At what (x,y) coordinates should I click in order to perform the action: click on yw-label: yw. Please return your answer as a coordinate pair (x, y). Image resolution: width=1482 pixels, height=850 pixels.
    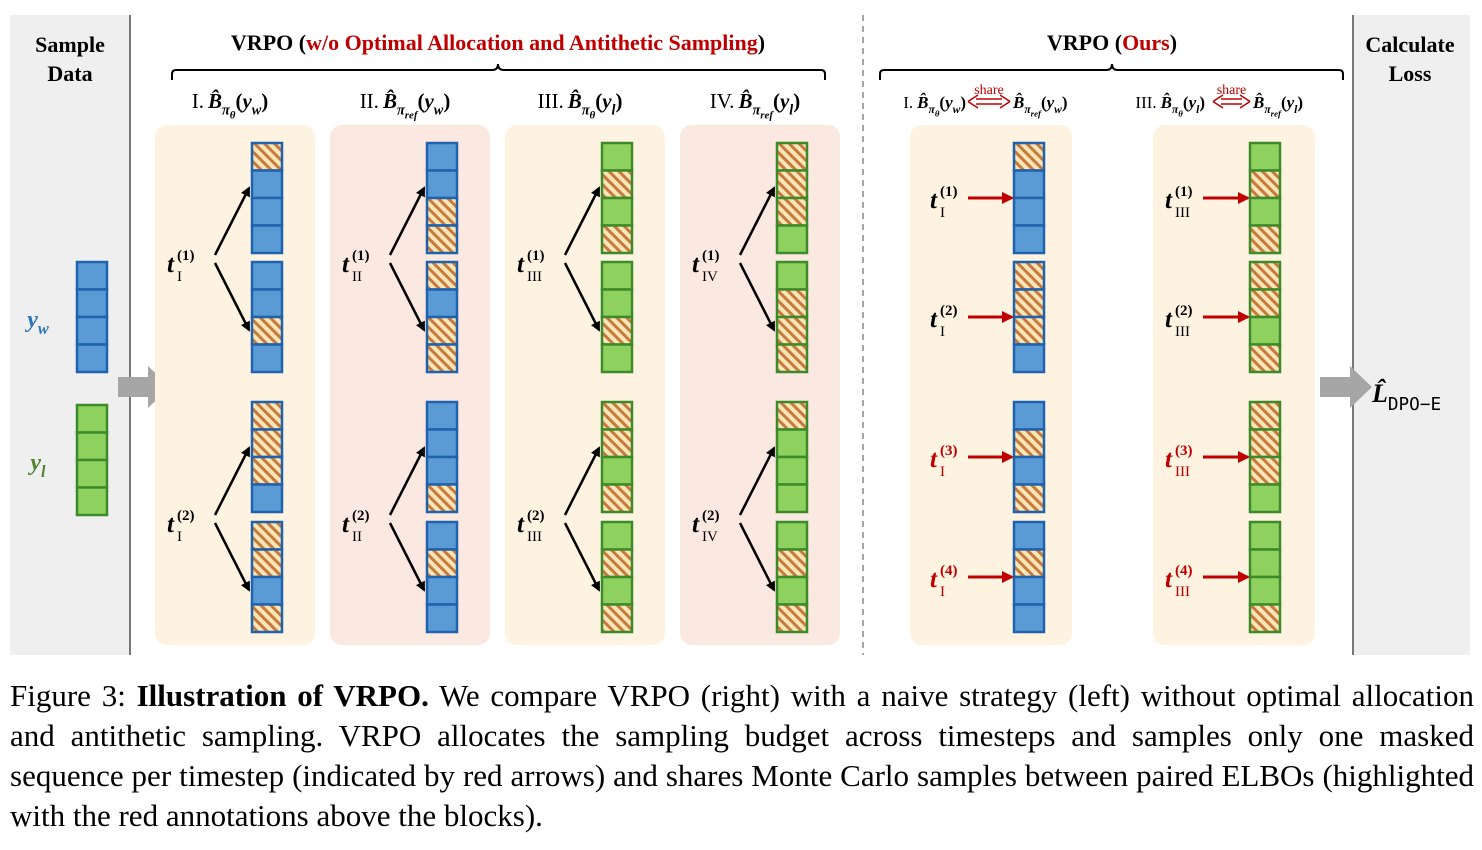
    Looking at the image, I should click on (36, 322).